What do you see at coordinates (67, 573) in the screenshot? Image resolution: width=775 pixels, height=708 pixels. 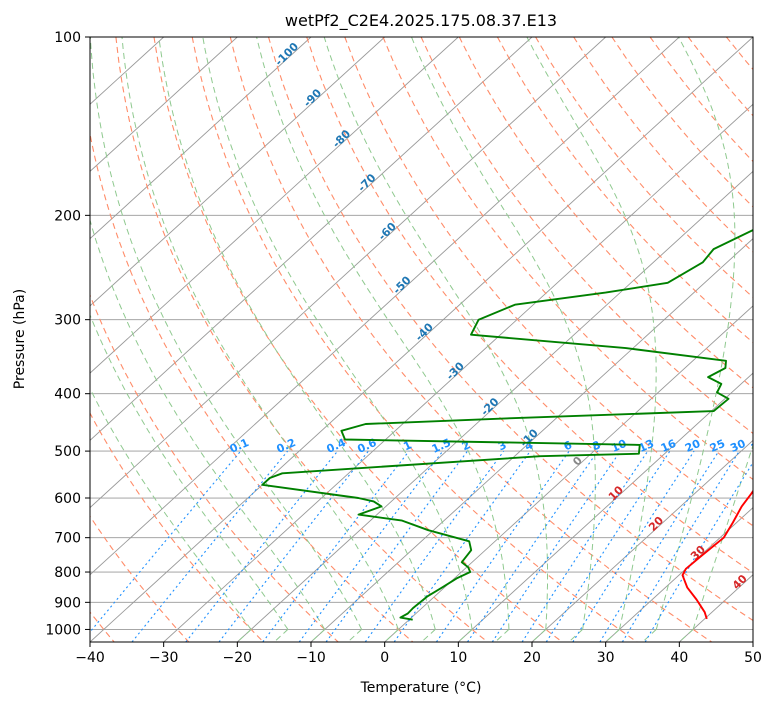 I see `y-tick-label: 800` at bounding box center [67, 573].